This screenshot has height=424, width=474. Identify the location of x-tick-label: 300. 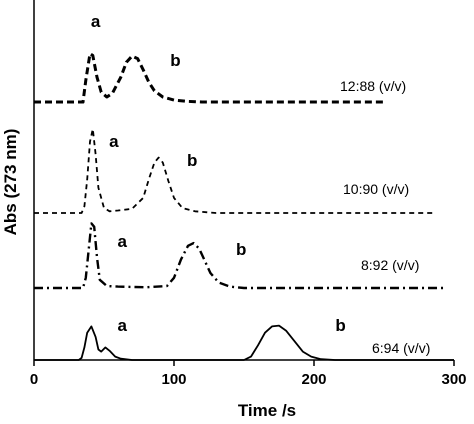
(453, 379).